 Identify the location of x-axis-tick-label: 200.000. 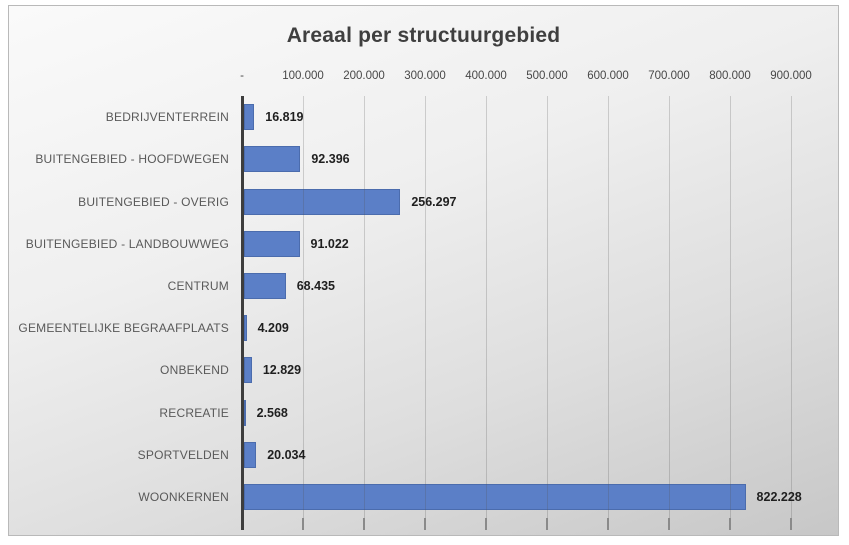
(364, 76).